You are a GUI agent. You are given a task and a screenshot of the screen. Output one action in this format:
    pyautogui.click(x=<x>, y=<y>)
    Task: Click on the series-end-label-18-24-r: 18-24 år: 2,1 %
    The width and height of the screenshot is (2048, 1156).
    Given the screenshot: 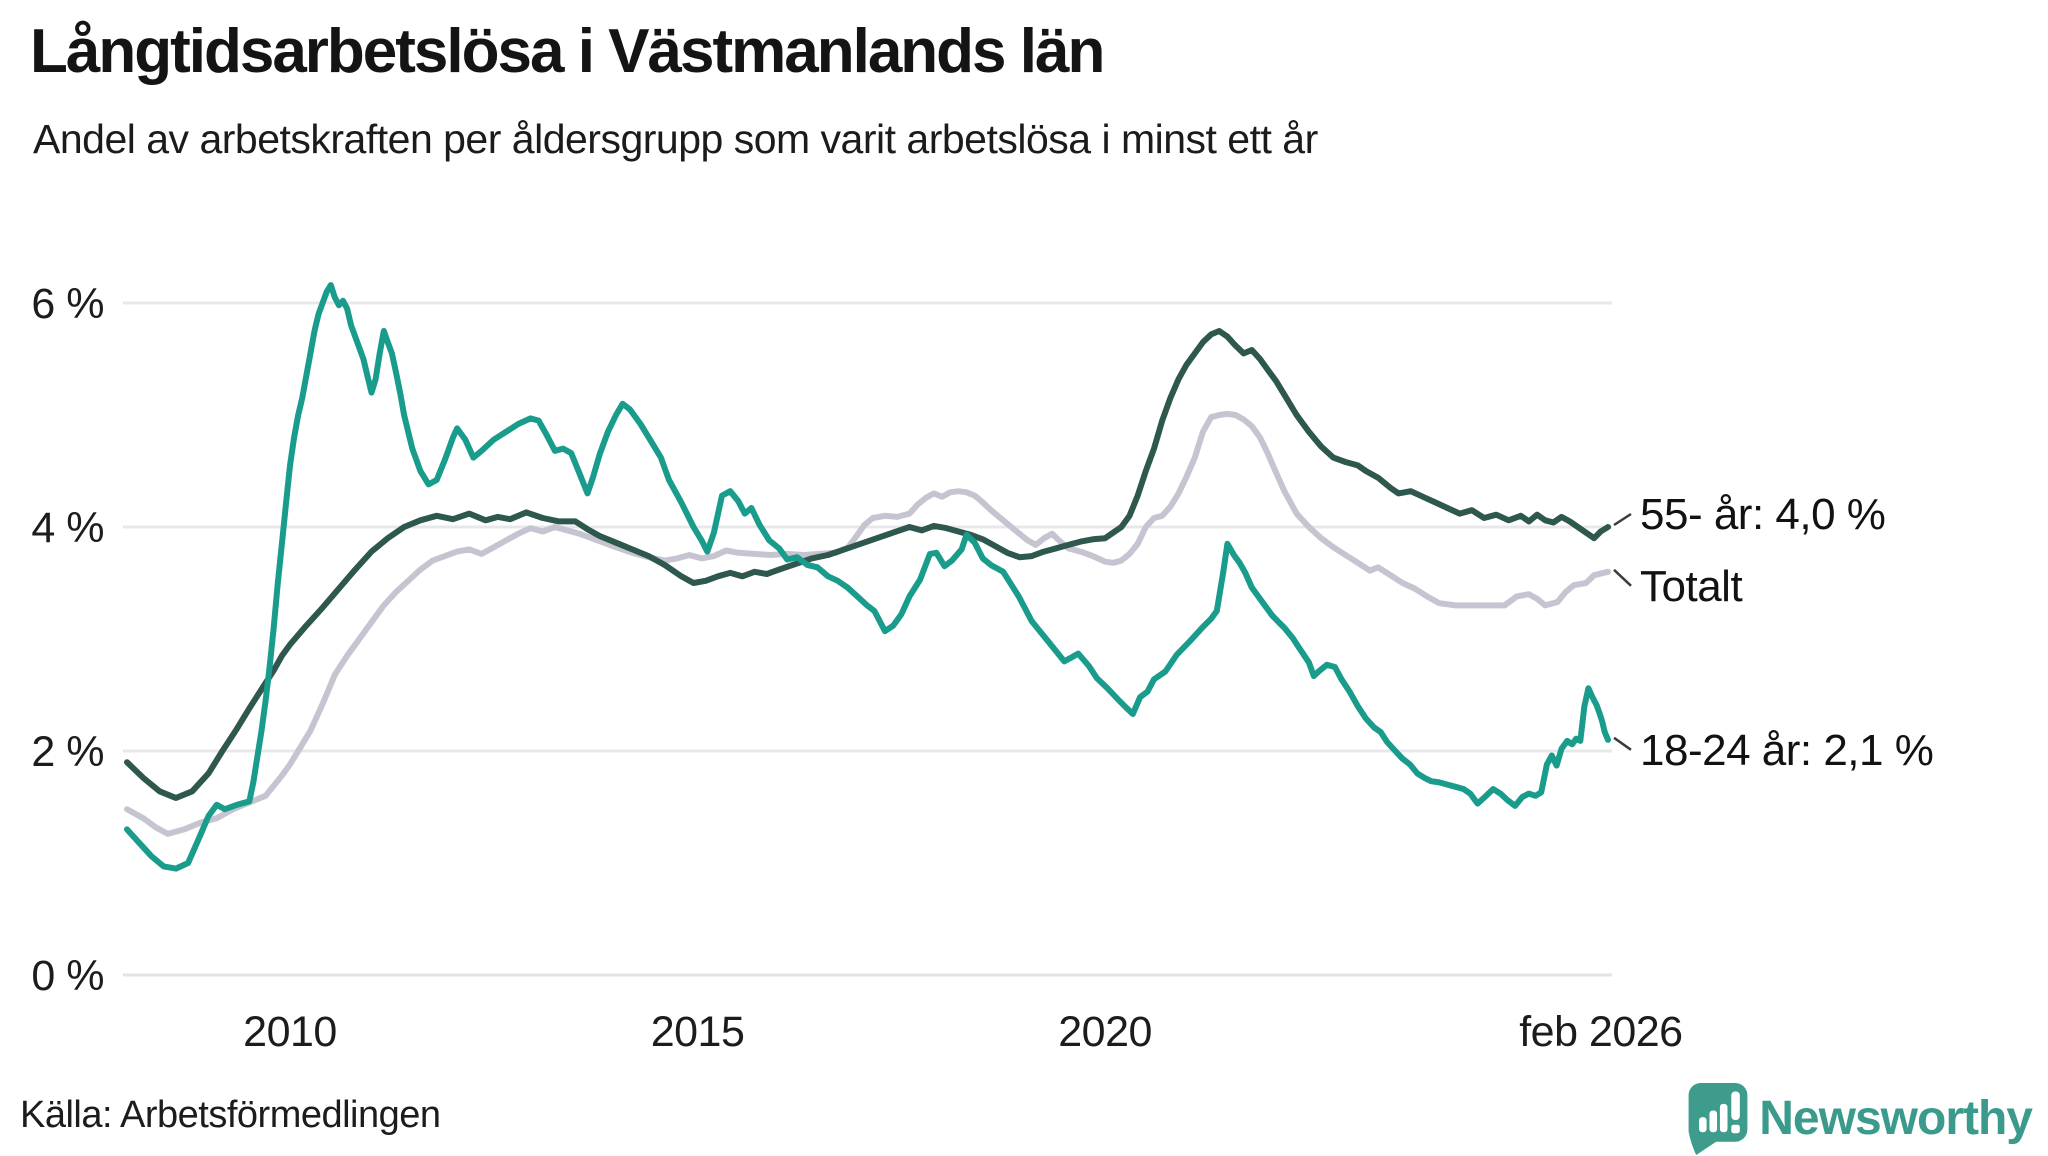 What is the action you would take?
    pyautogui.click(x=1786, y=750)
    